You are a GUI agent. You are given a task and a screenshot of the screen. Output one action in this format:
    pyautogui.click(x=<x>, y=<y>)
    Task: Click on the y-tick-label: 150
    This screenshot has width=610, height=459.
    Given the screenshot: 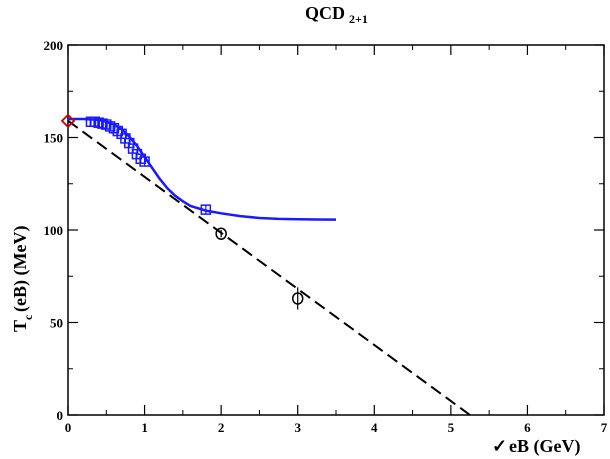 What is the action you would take?
    pyautogui.click(x=54, y=138)
    